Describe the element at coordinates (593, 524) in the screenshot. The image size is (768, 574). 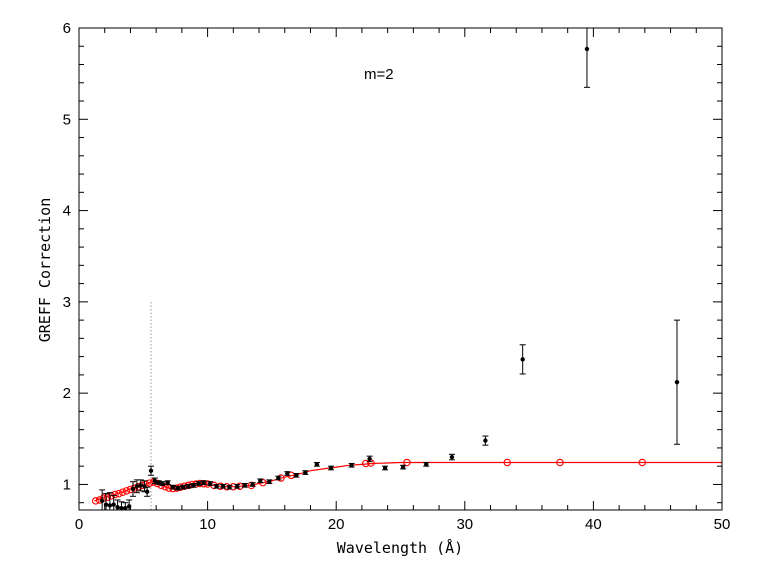
I see `x-tick-label: 40` at that location.